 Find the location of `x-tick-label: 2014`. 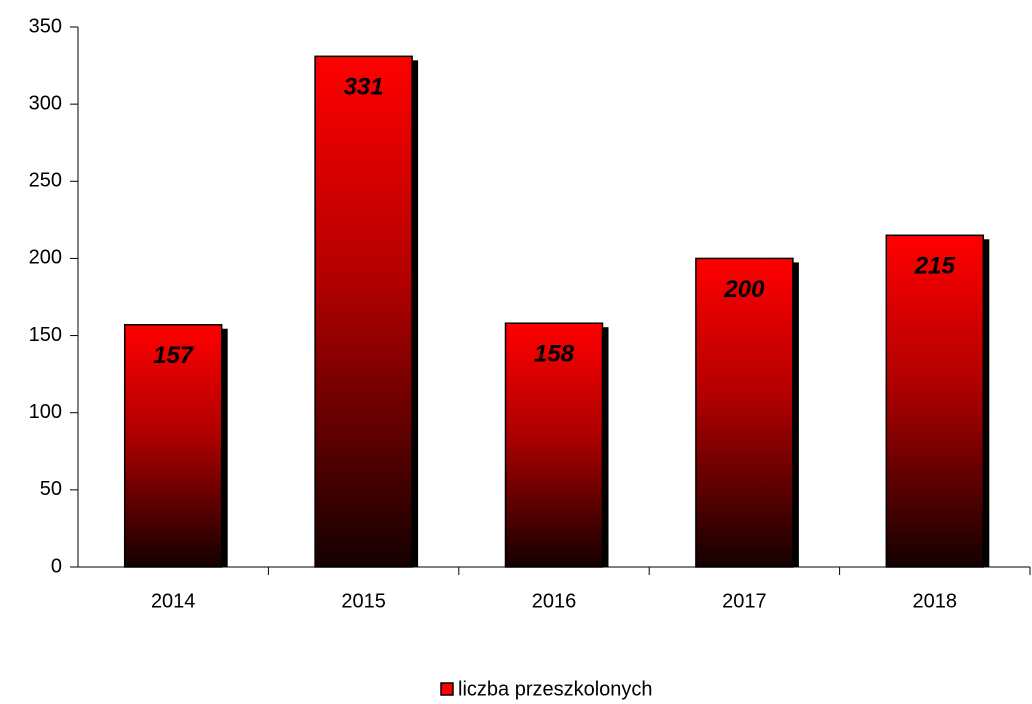

x-tick-label: 2014 is located at coordinates (173, 601).